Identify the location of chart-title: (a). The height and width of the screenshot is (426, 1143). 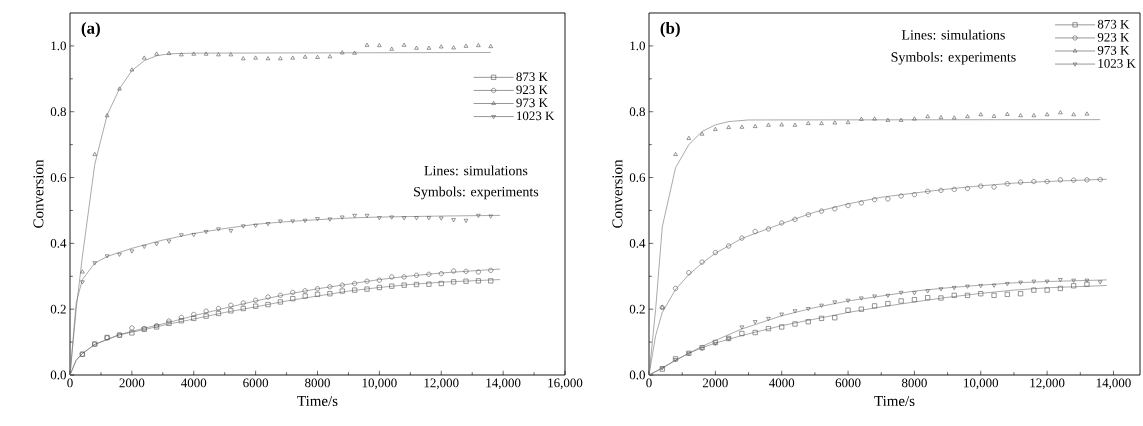
(90, 29).